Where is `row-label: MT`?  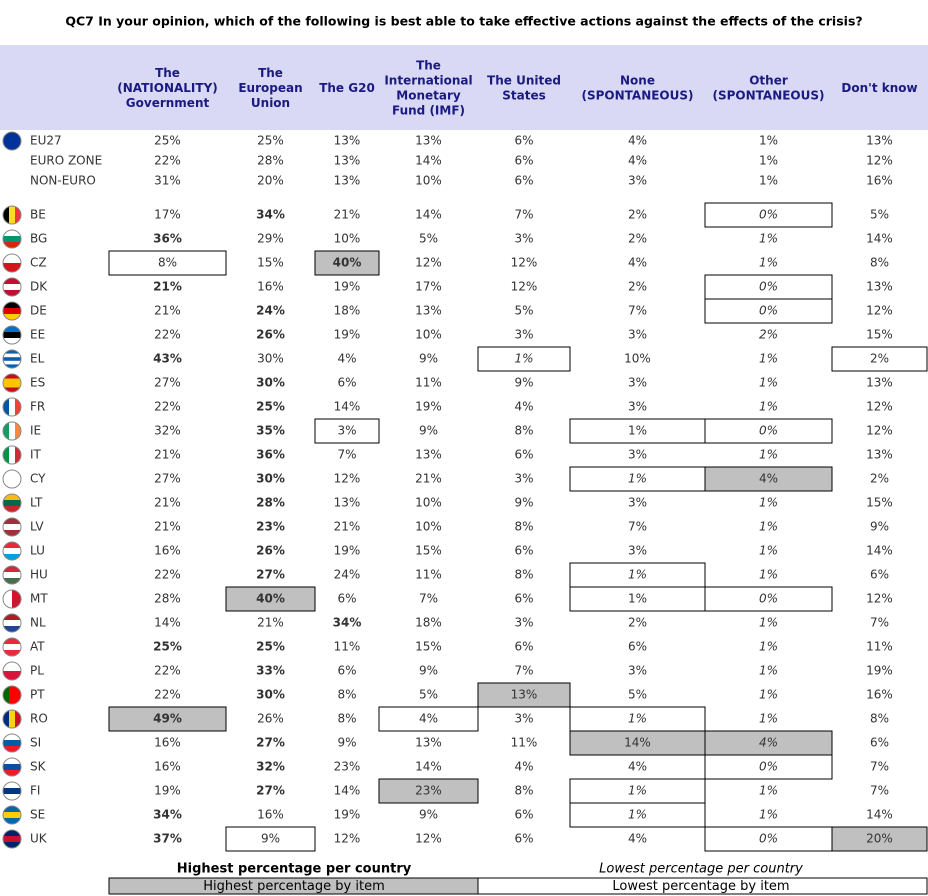 row-label: MT is located at coordinates (39, 599).